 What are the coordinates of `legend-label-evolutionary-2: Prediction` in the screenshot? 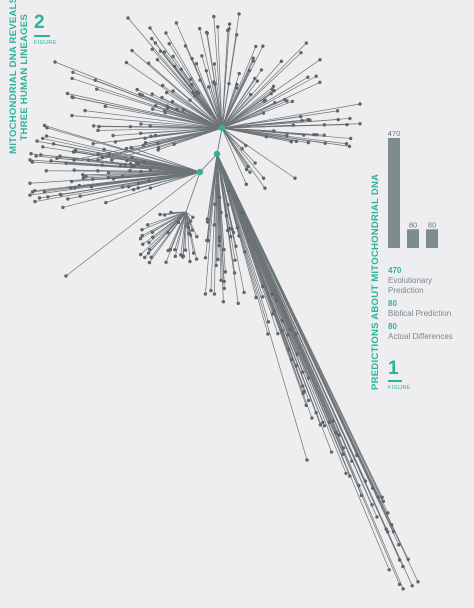 It's located at (406, 290).